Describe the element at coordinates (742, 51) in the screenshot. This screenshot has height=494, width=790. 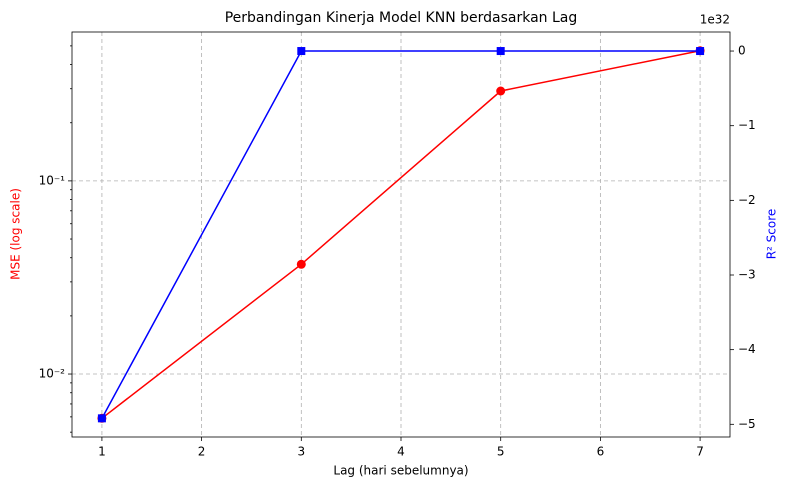
I see `y2-tick-label: 0` at that location.